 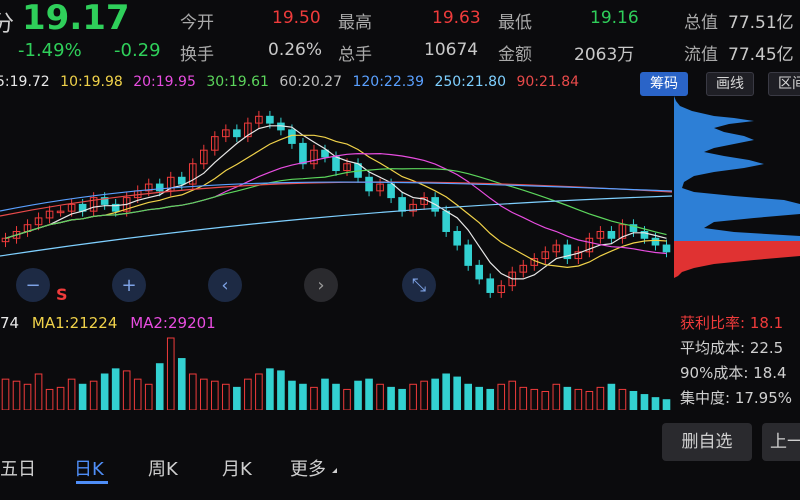 What do you see at coordinates (237, 469) in the screenshot?
I see `tab-monthly-k: 月K` at bounding box center [237, 469].